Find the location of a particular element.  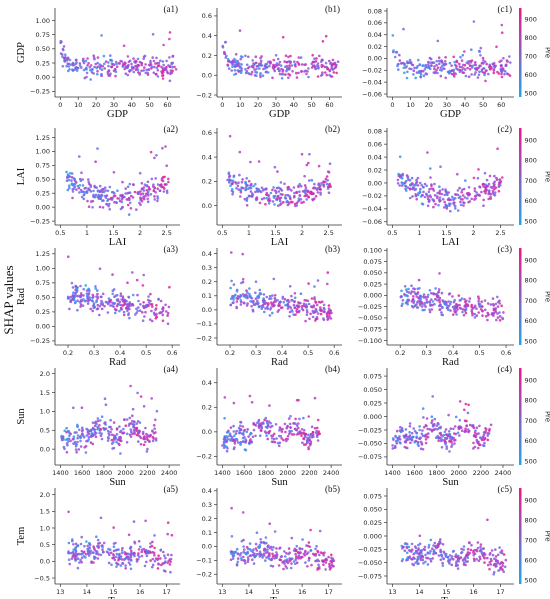

y-tick-label: −0.02 is located at coordinates (372, 196).